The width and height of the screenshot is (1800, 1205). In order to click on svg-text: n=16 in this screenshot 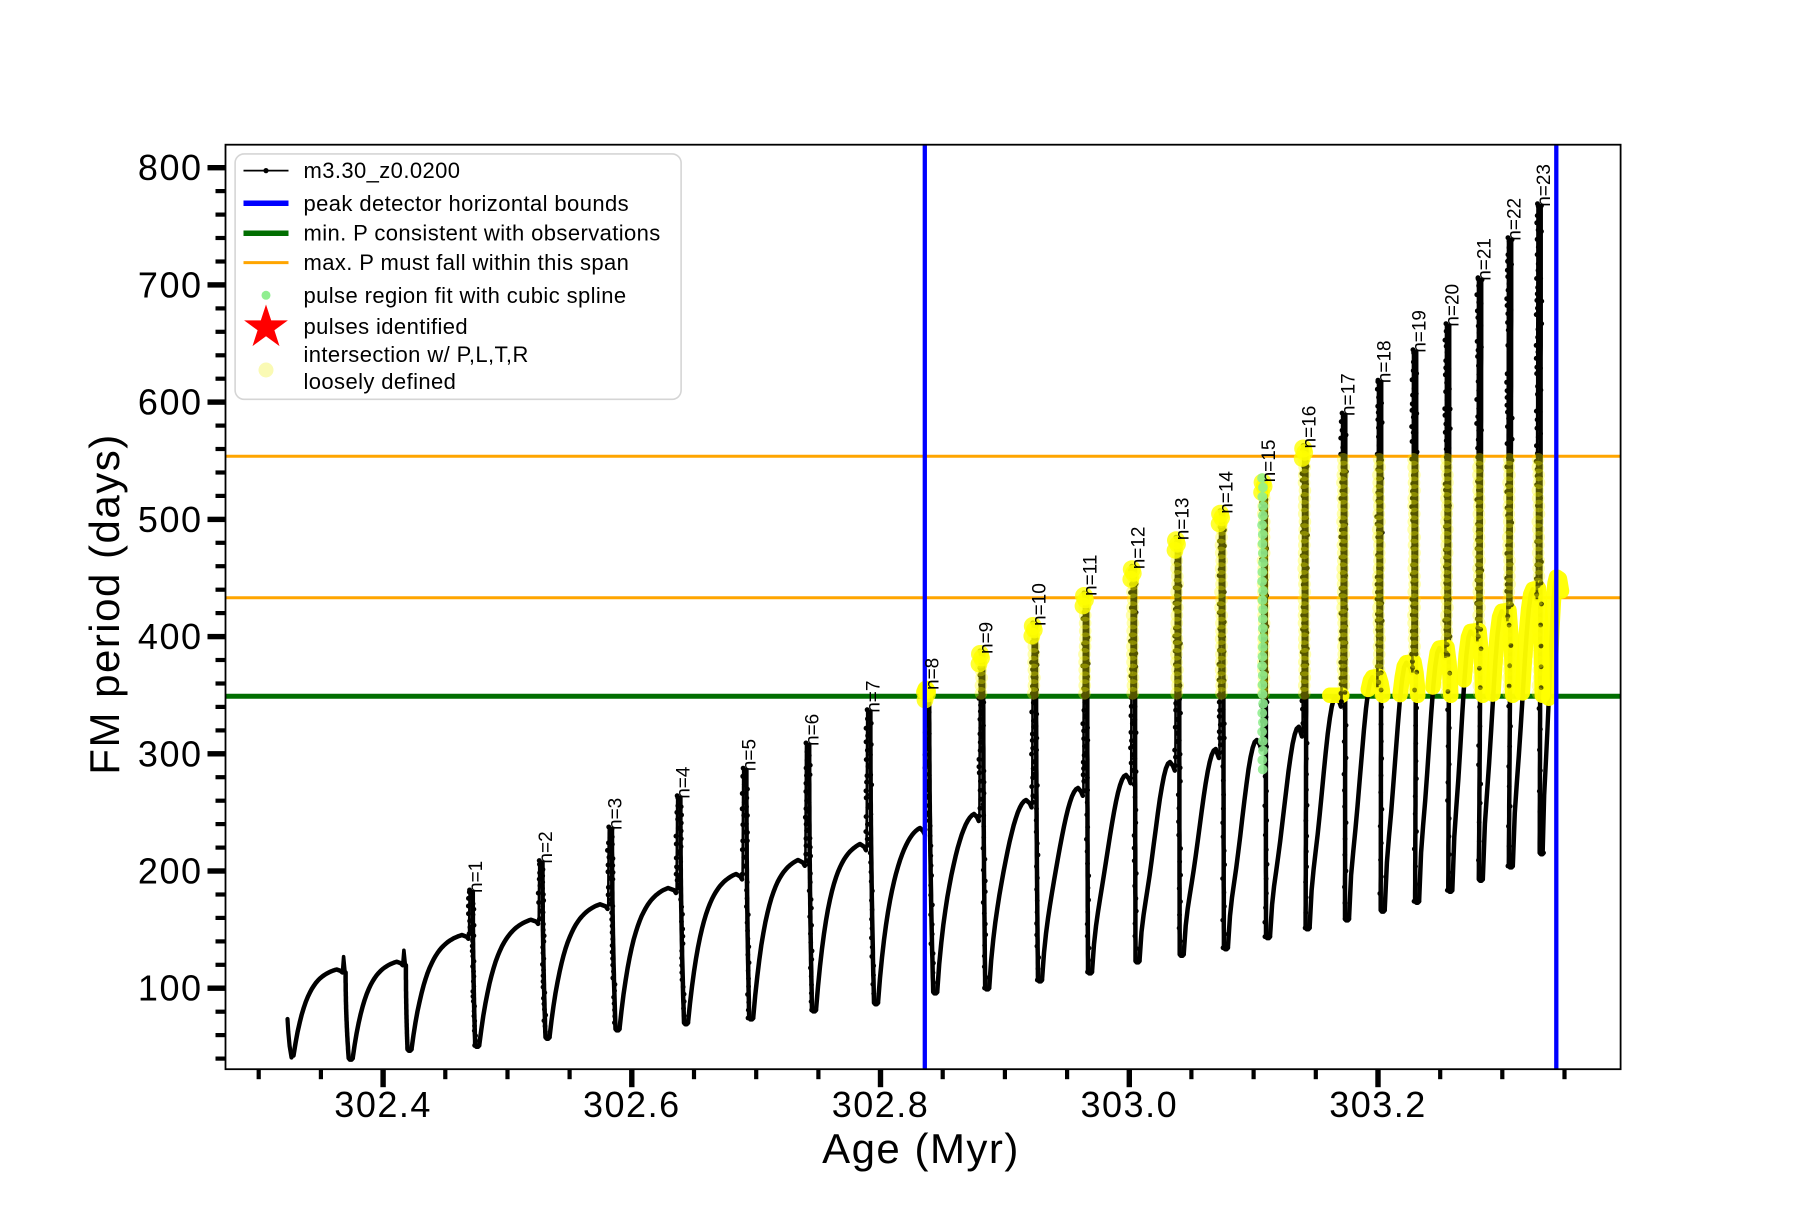, I will do `click(1310, 427)`.